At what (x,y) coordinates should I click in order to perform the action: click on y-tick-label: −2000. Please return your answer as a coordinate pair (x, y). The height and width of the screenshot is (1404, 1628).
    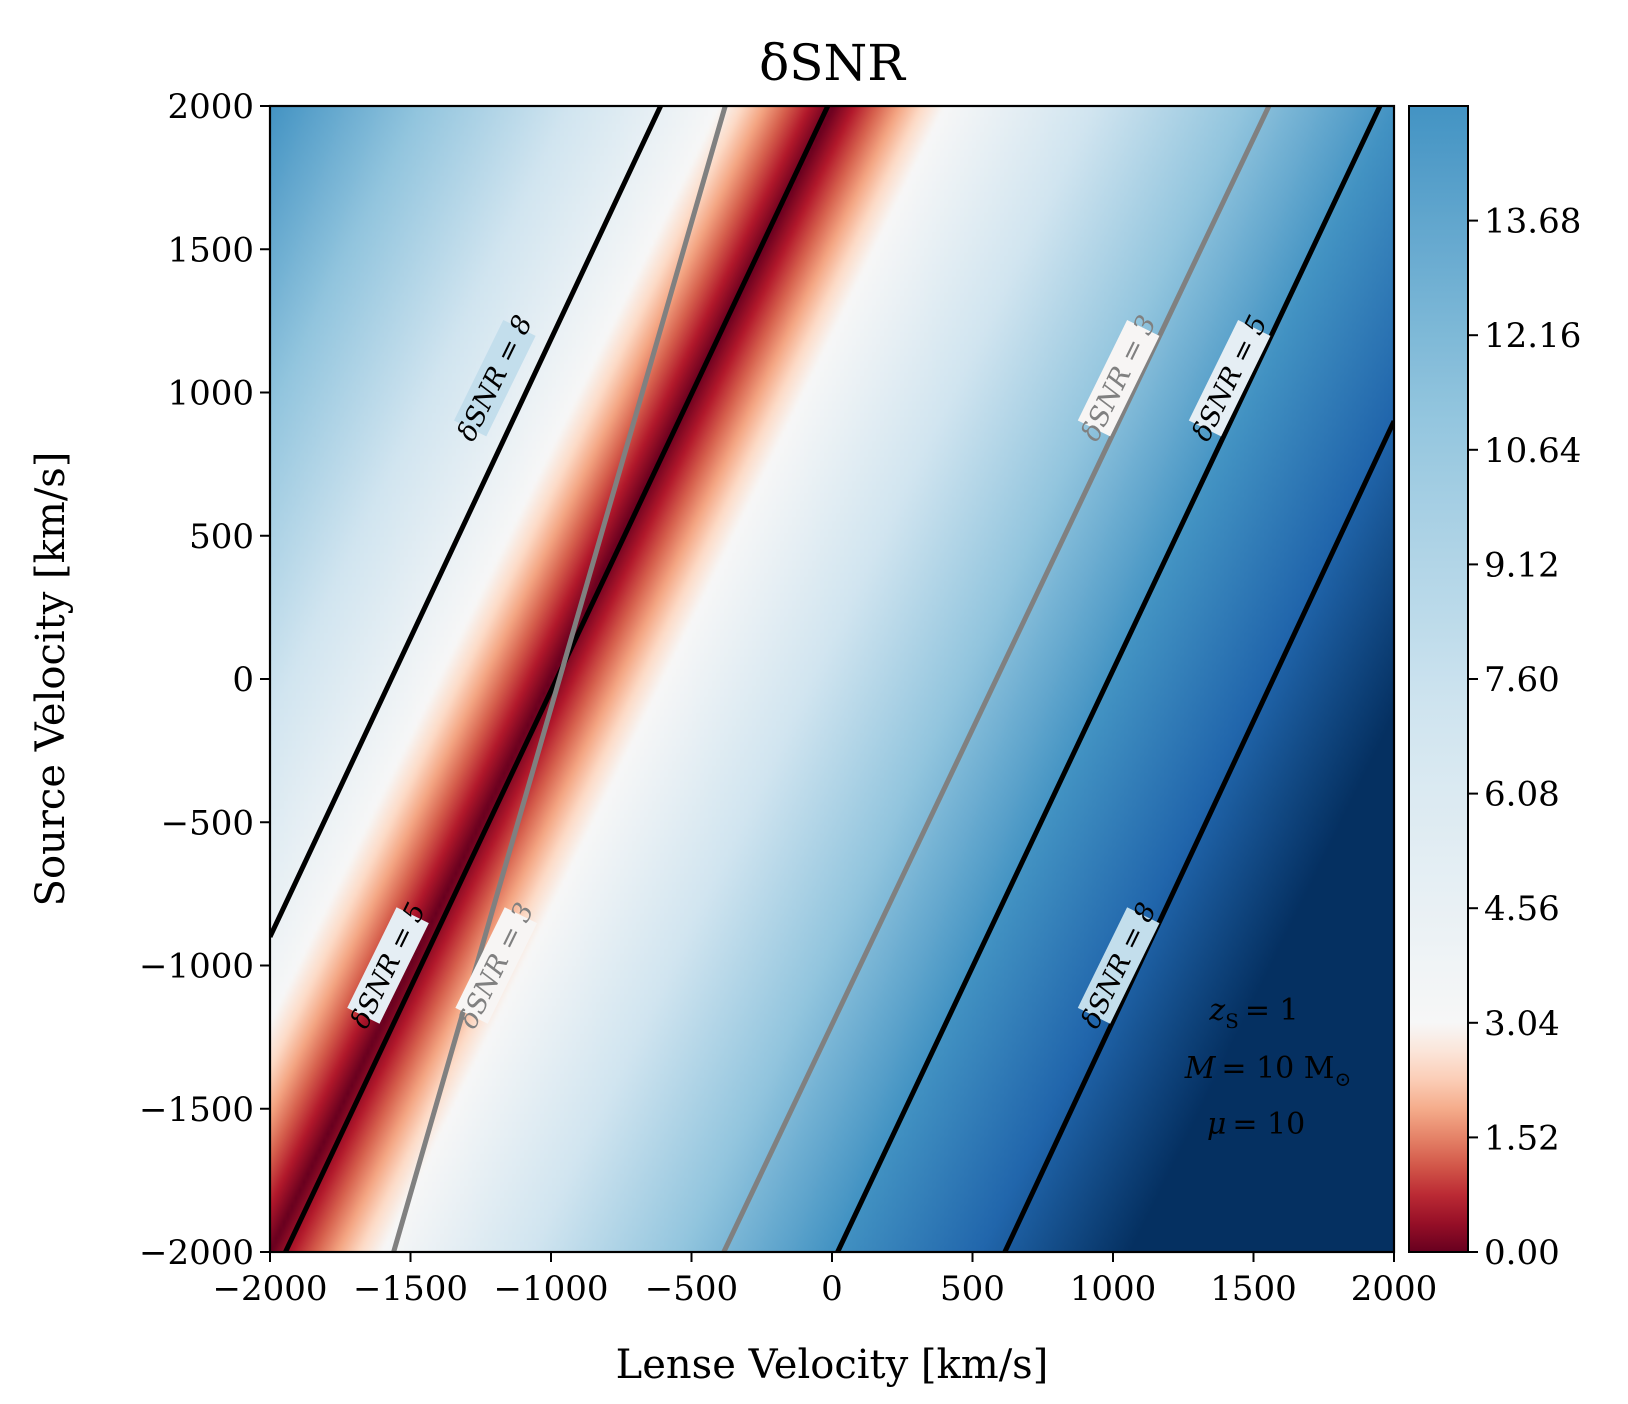
    Looking at the image, I should click on (196, 1253).